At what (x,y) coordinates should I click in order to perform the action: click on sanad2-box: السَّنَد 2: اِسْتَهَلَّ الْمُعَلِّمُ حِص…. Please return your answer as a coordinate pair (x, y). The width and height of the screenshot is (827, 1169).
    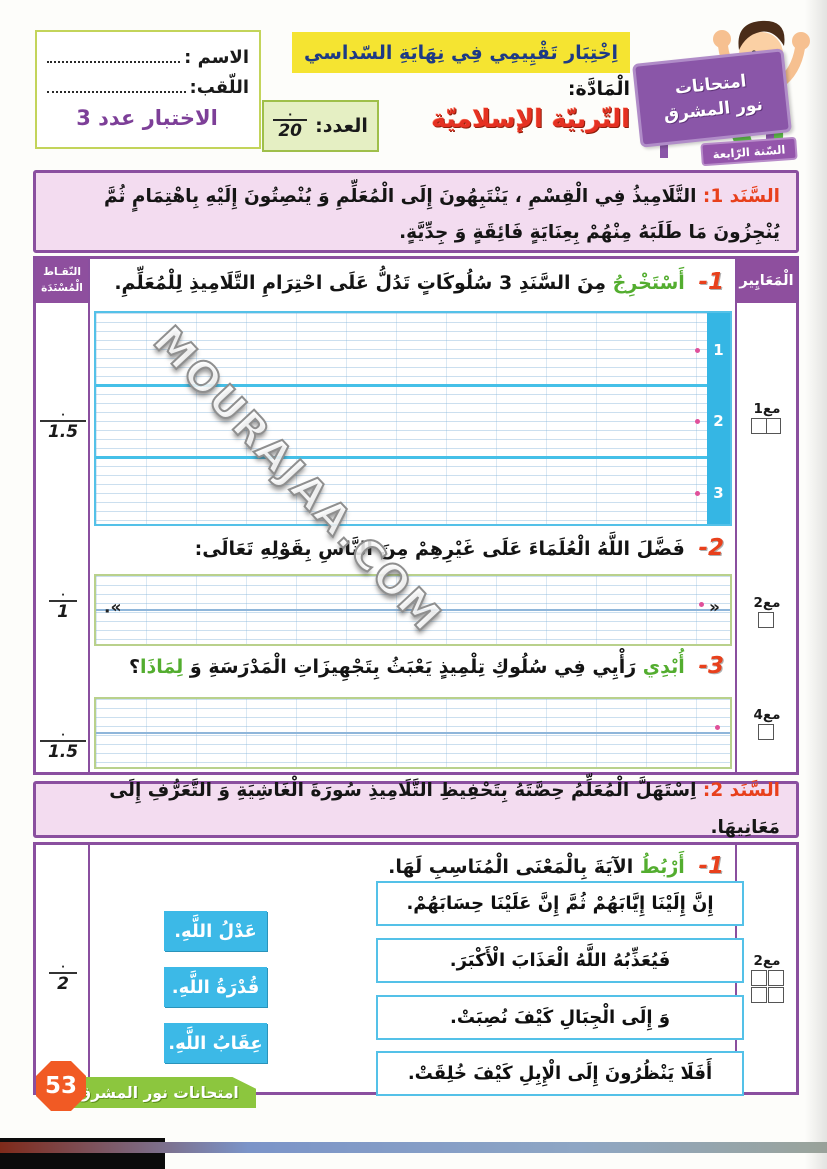
    Looking at the image, I should click on (416, 809).